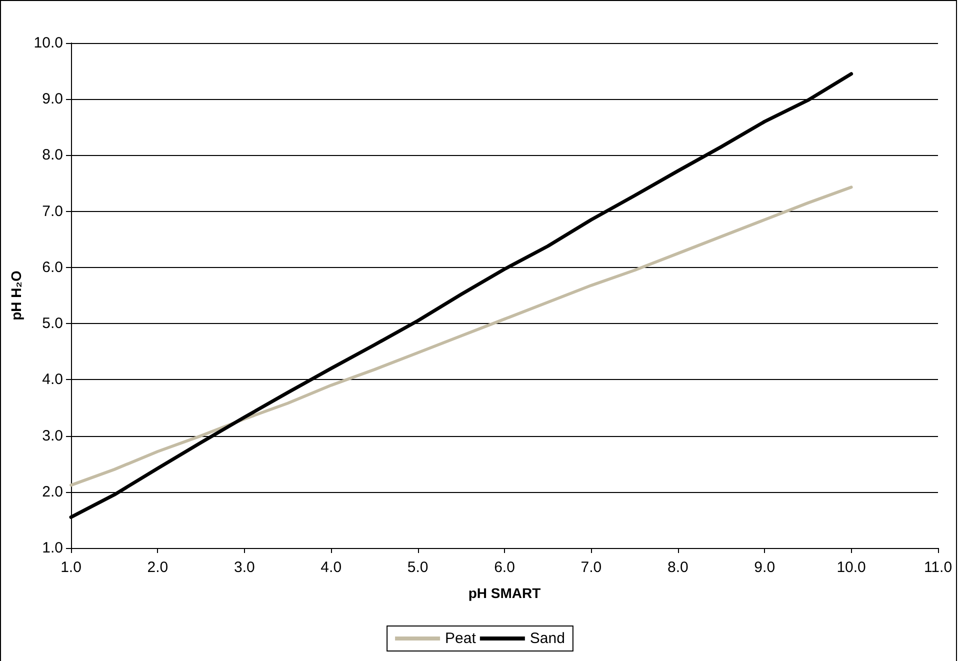 The height and width of the screenshot is (661, 960). I want to click on x-tick-label: 7.0, so click(591, 567).